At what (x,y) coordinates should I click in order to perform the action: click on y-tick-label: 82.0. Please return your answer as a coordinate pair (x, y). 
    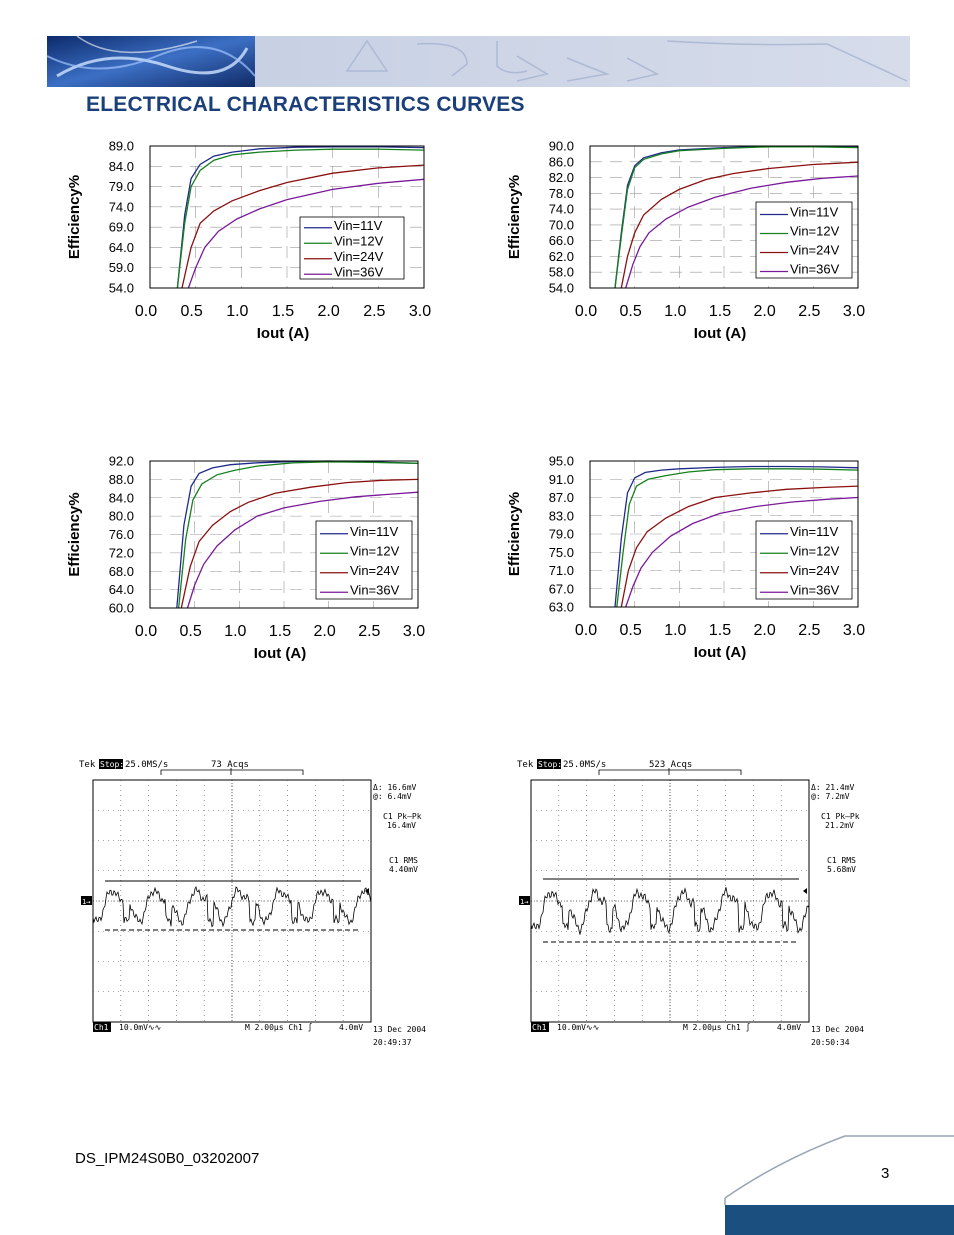
    Looking at the image, I should click on (561, 177).